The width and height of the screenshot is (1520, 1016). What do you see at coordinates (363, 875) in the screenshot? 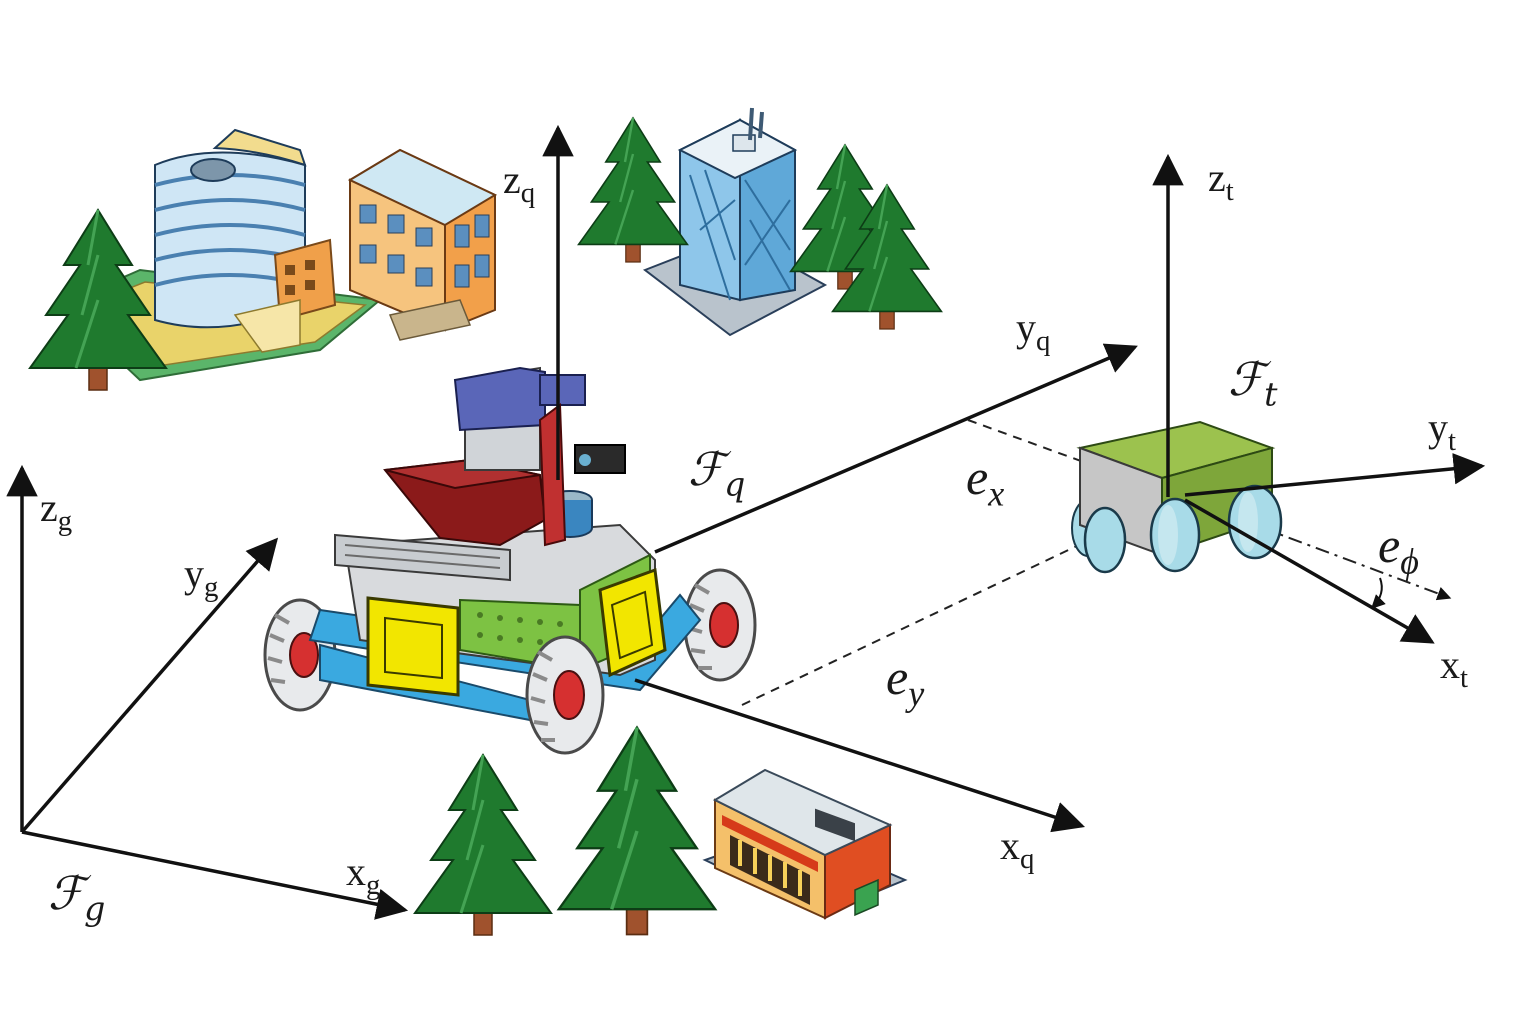
I see `global-x-label: xg` at bounding box center [363, 875].